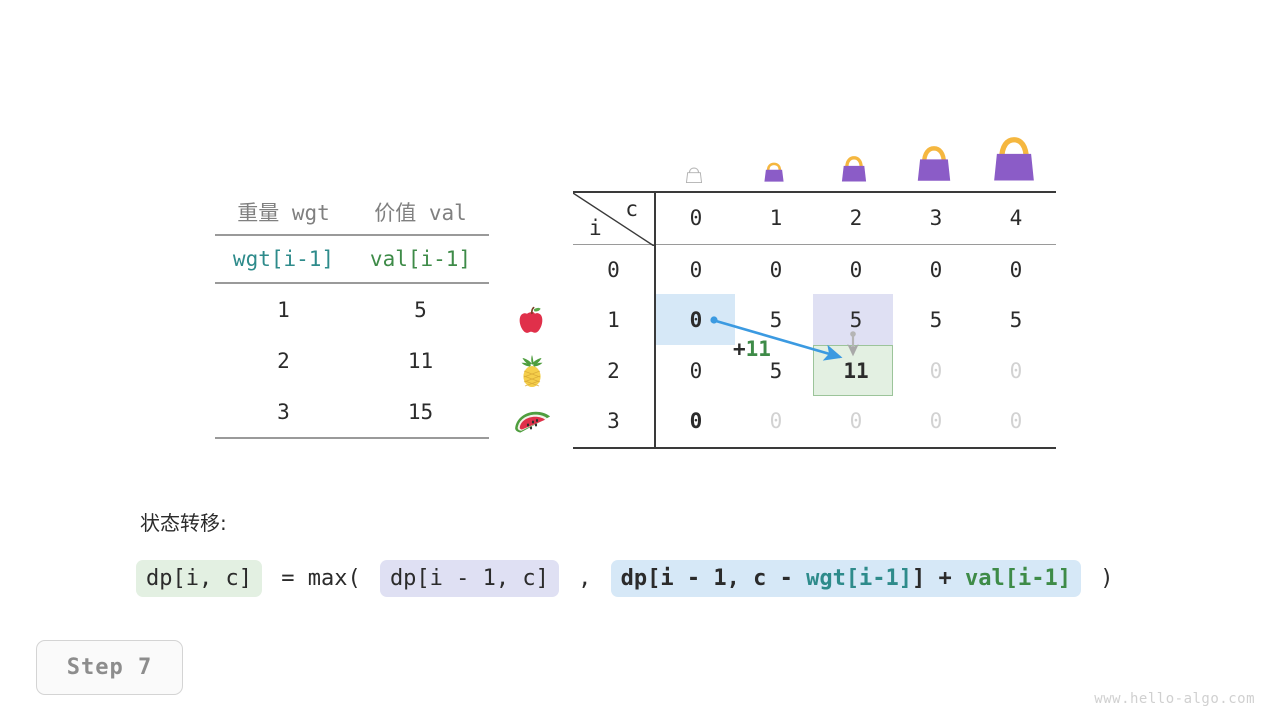 The height and width of the screenshot is (720, 1280). What do you see at coordinates (420, 412) in the screenshot?
I see `item-val-3: 15` at bounding box center [420, 412].